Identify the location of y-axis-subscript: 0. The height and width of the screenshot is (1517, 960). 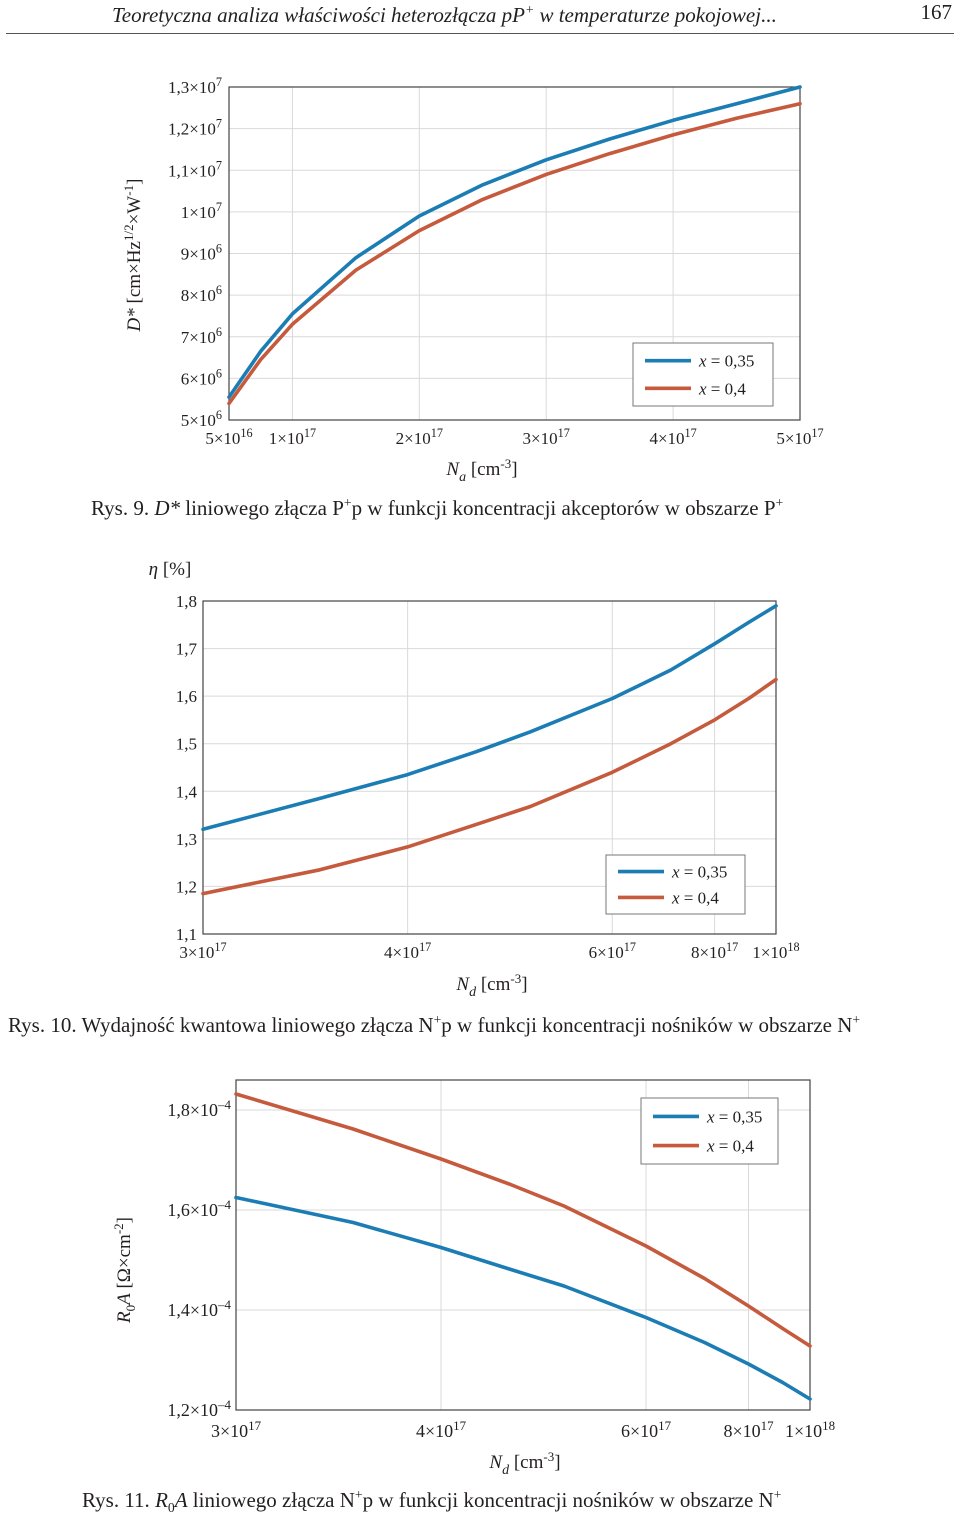
(130, 1308).